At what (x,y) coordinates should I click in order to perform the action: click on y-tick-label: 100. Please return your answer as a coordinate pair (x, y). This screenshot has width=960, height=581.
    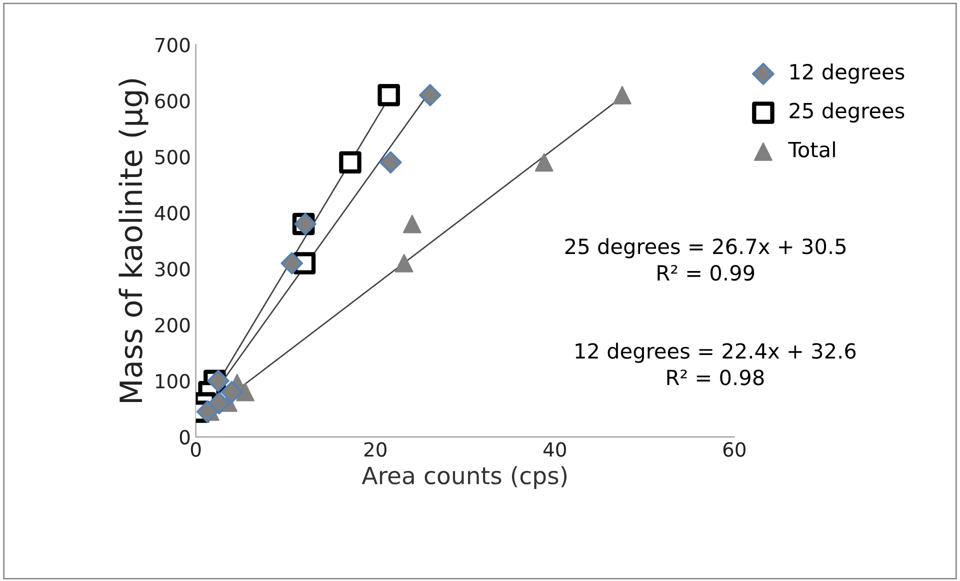
    Looking at the image, I should click on (173, 381).